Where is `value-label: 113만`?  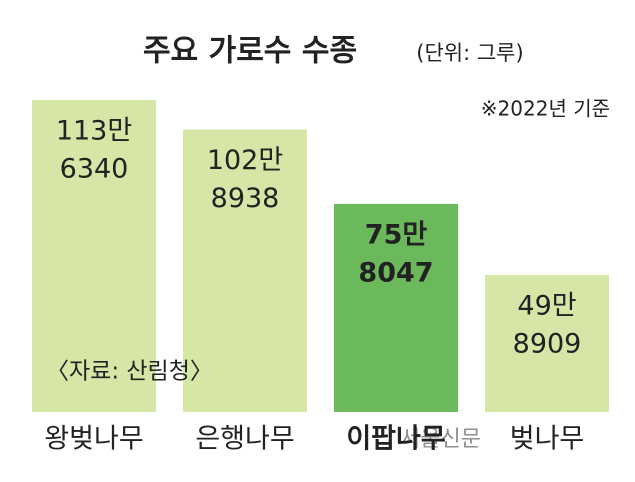 value-label: 113만 is located at coordinates (94, 130).